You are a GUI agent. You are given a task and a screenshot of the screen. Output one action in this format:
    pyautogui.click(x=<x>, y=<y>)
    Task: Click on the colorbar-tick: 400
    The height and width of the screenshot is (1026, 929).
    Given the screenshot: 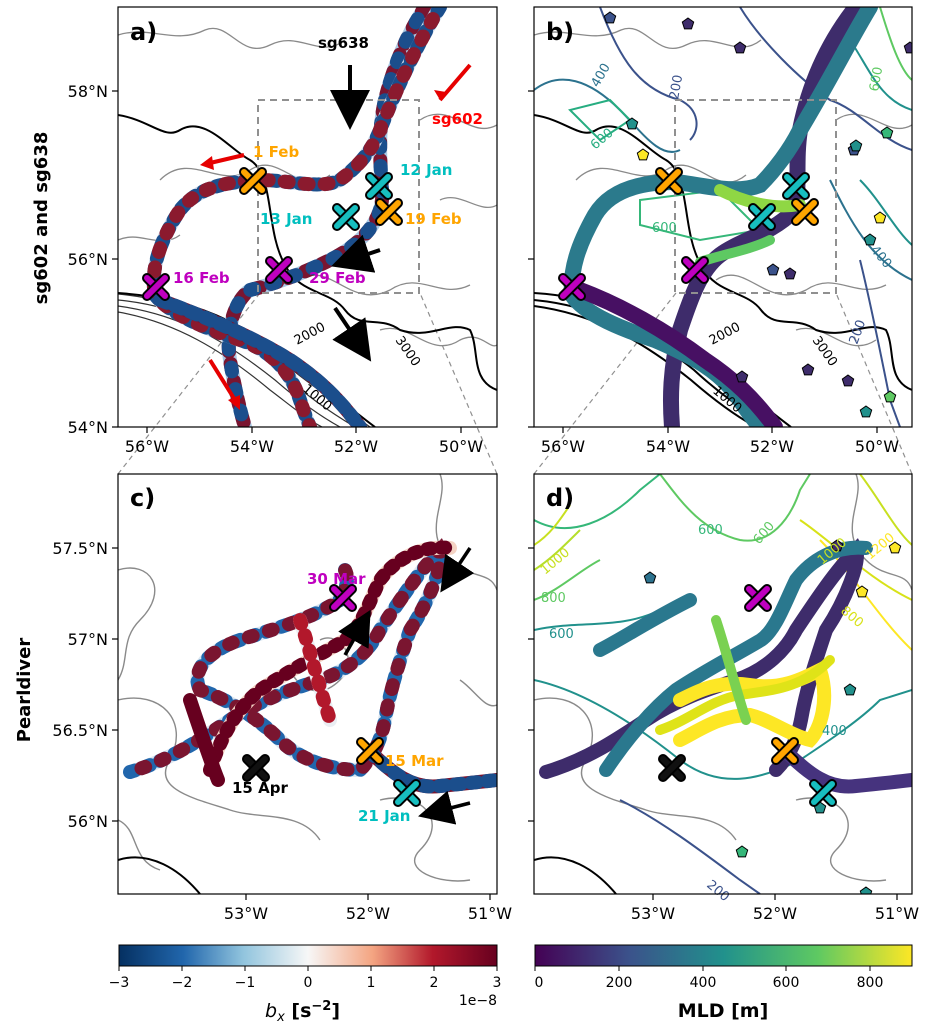 What is the action you would take?
    pyautogui.click(x=703, y=983)
    